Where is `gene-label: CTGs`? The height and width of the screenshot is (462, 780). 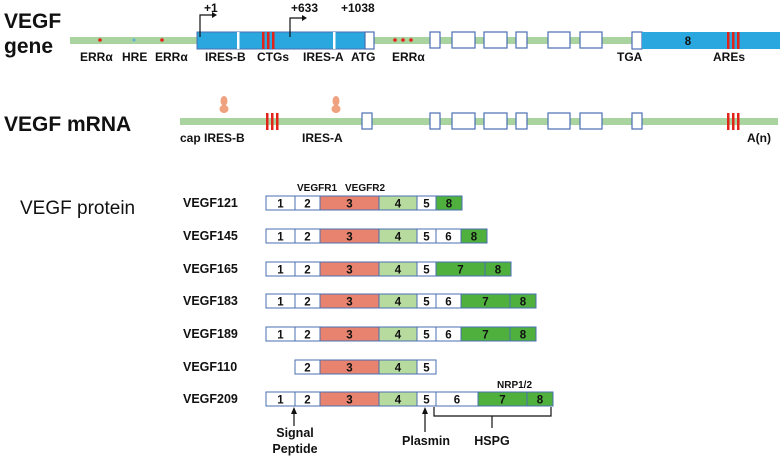
gene-label: CTGs is located at coordinates (273, 57).